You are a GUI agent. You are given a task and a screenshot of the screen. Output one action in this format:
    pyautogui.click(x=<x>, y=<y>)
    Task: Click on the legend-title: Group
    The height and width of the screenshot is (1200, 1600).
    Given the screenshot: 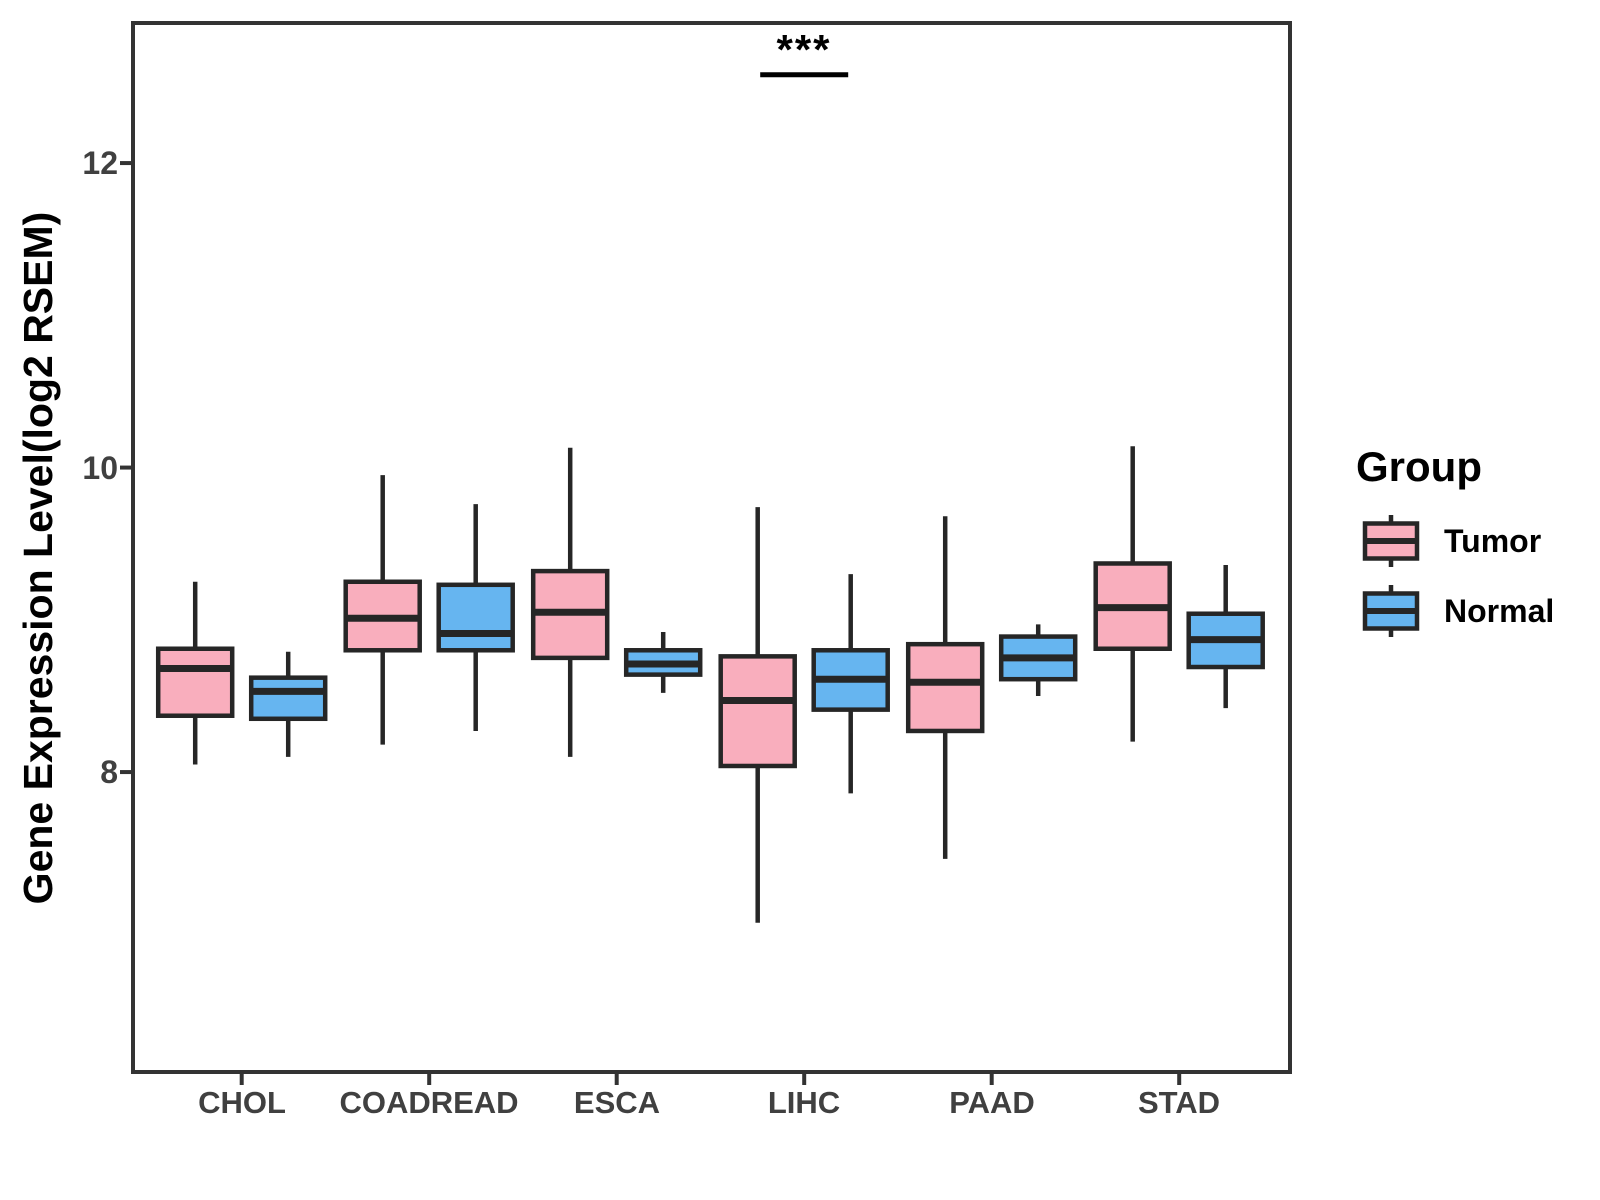 What is the action you would take?
    pyautogui.click(x=1419, y=466)
    